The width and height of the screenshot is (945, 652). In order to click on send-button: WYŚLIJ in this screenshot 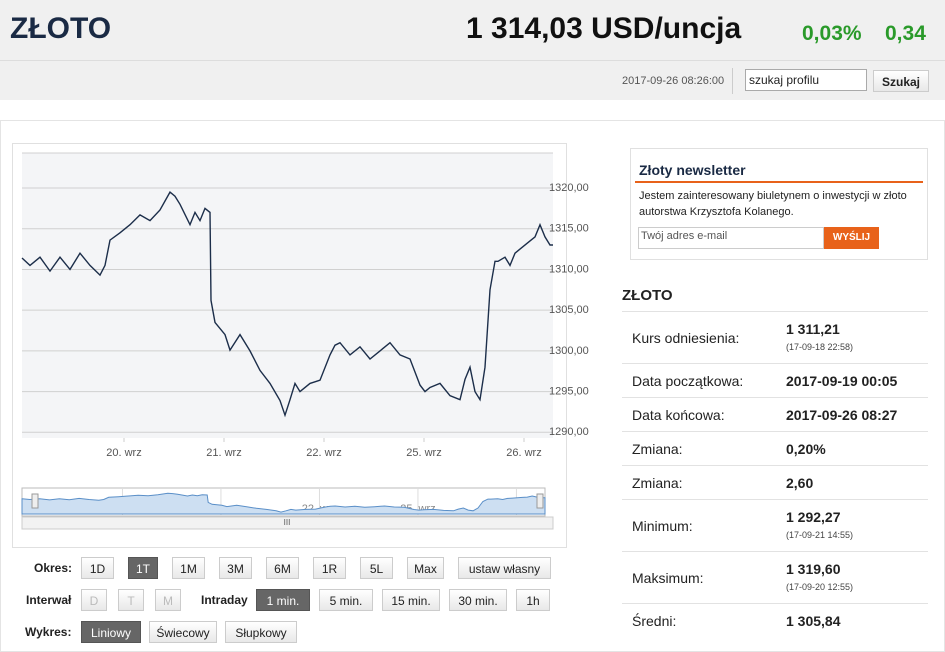, I will do `click(851, 238)`.